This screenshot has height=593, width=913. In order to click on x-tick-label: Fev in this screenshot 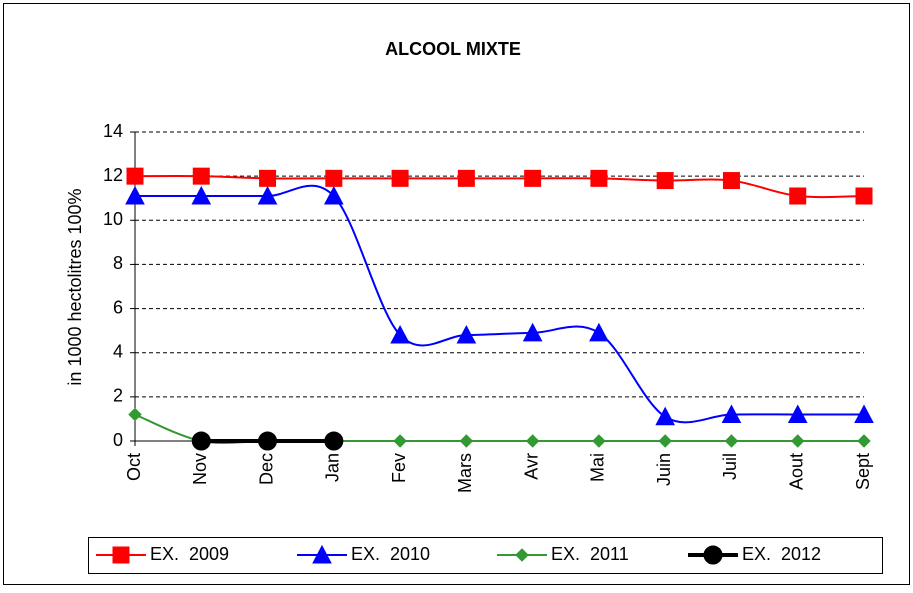, I will do `click(399, 468)`.